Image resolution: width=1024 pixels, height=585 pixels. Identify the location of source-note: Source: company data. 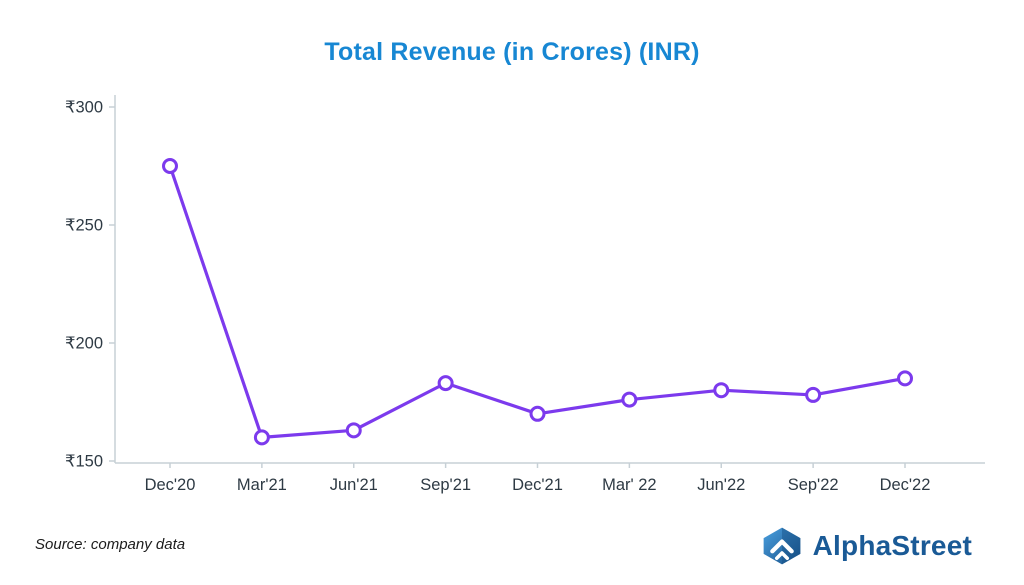
(110, 544).